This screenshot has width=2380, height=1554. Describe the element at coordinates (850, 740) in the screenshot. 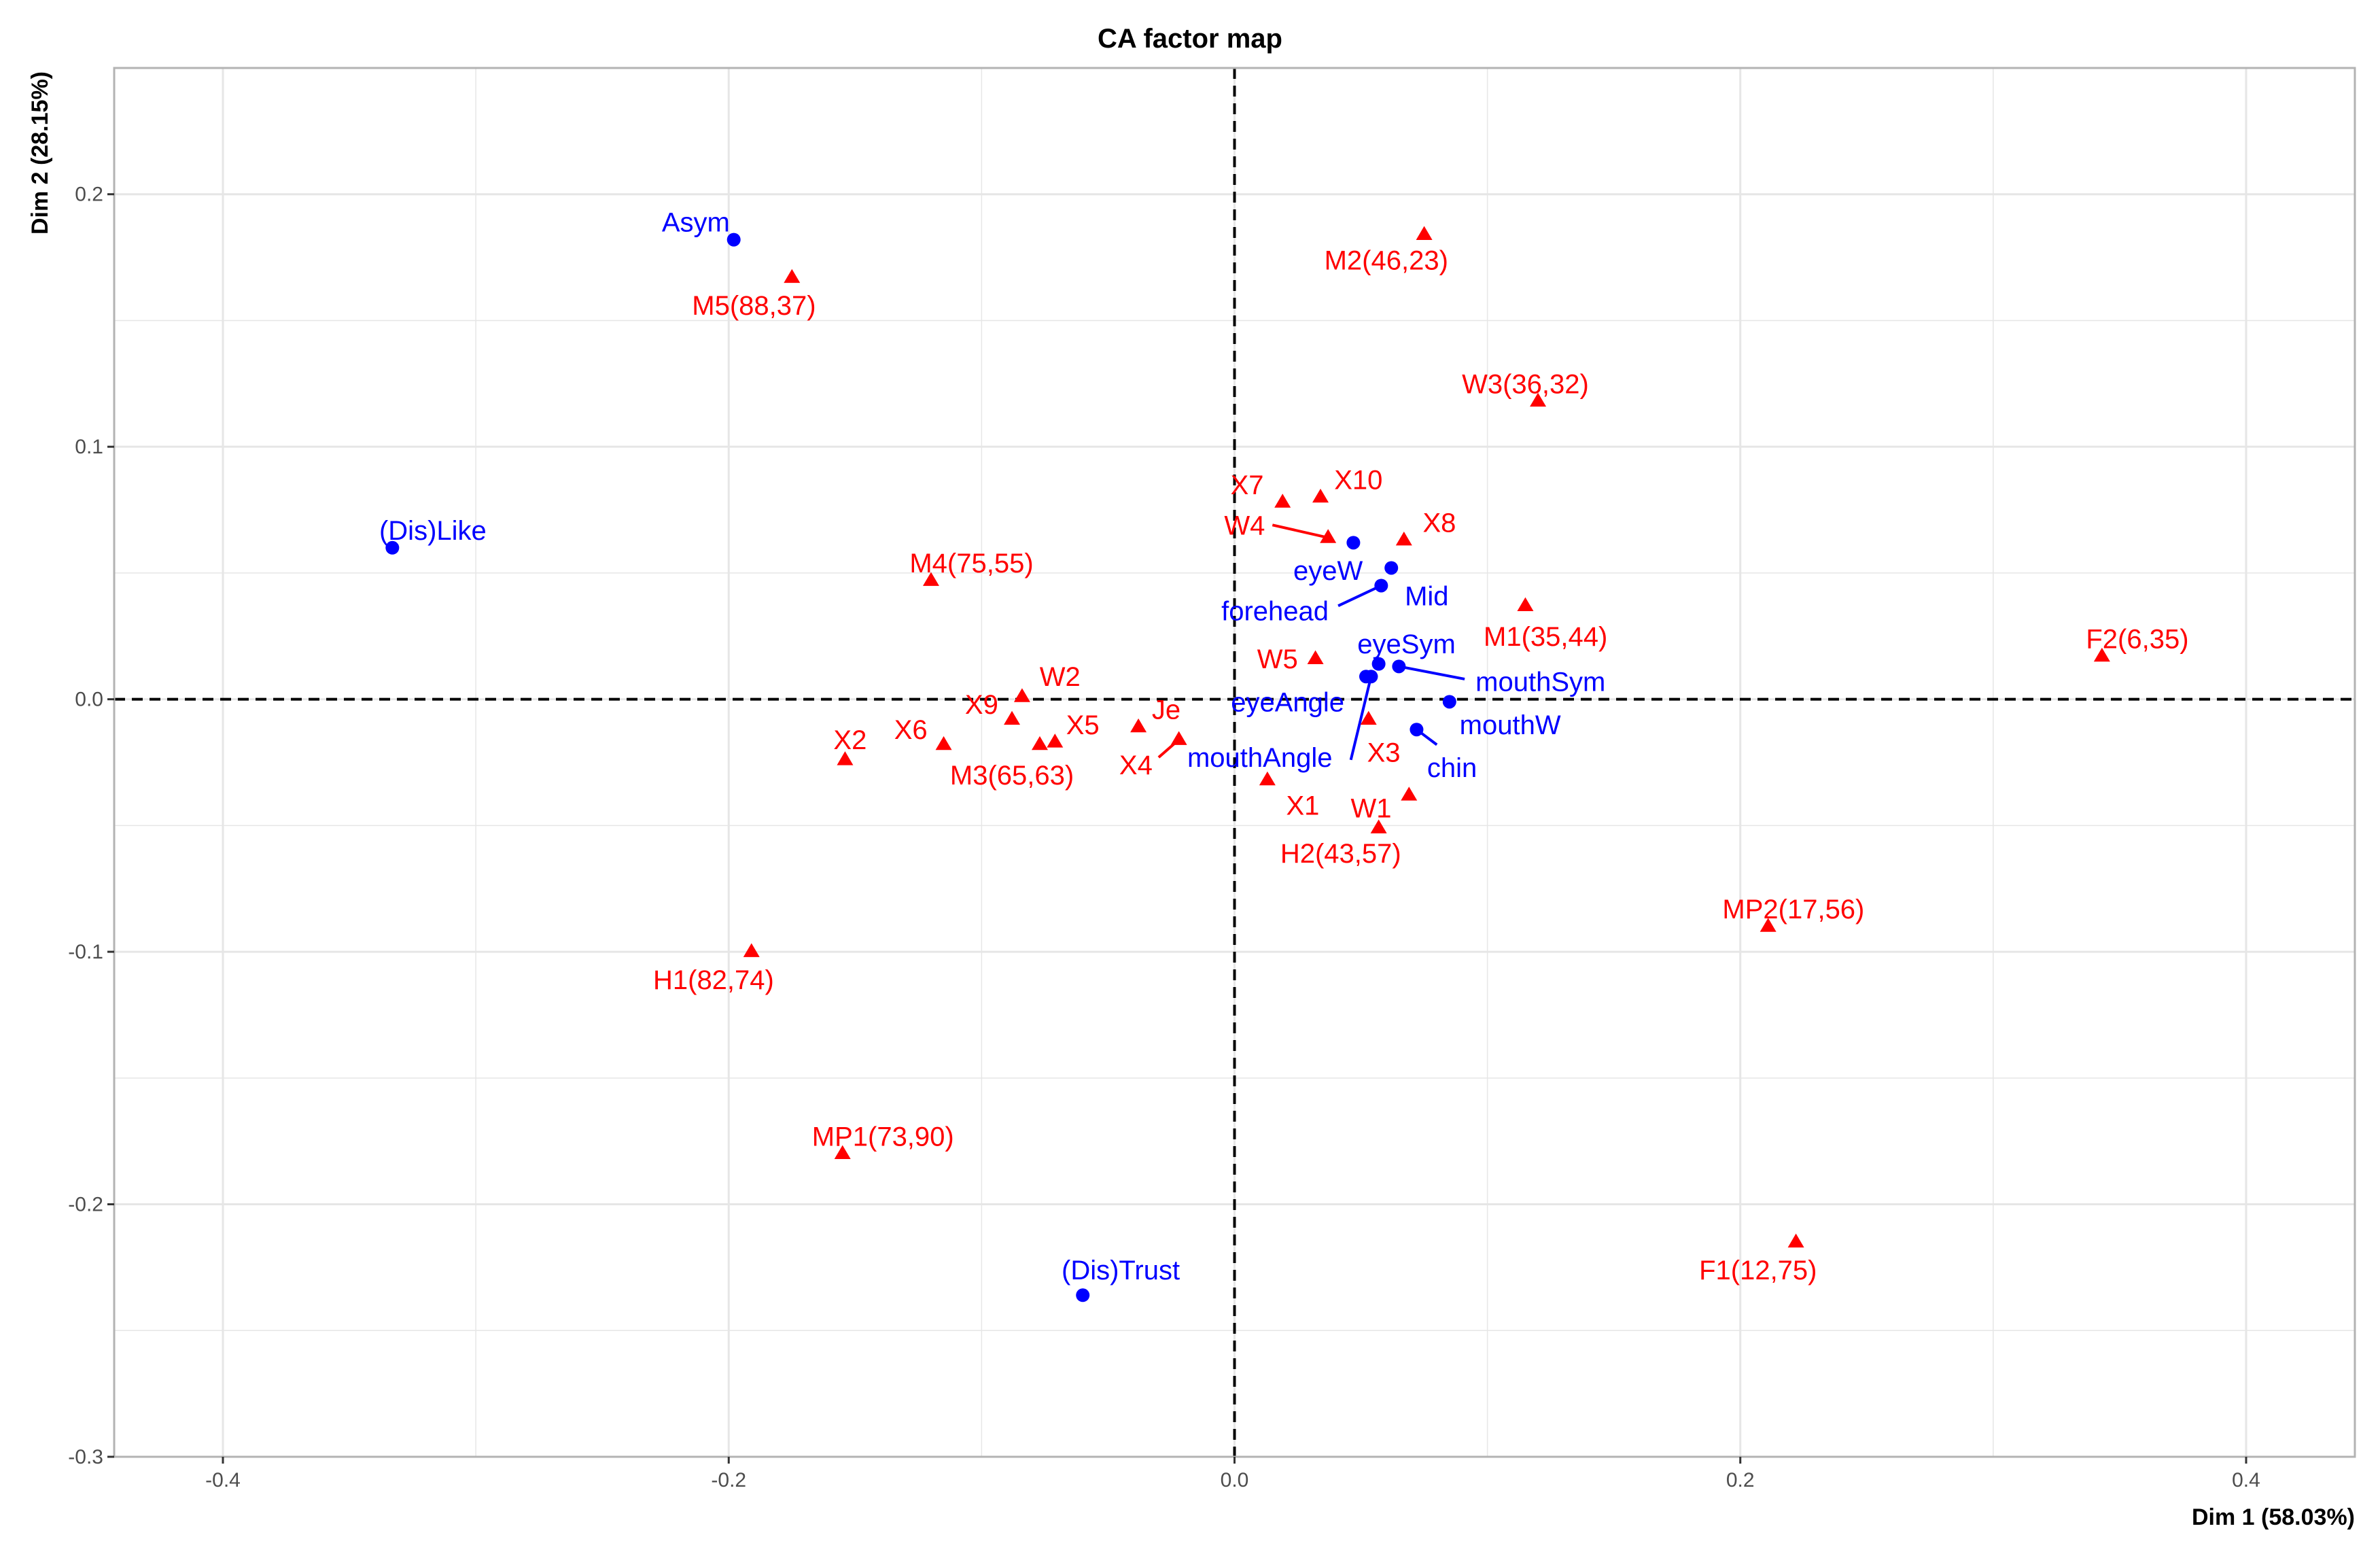

I see `row-point-label: X2` at that location.